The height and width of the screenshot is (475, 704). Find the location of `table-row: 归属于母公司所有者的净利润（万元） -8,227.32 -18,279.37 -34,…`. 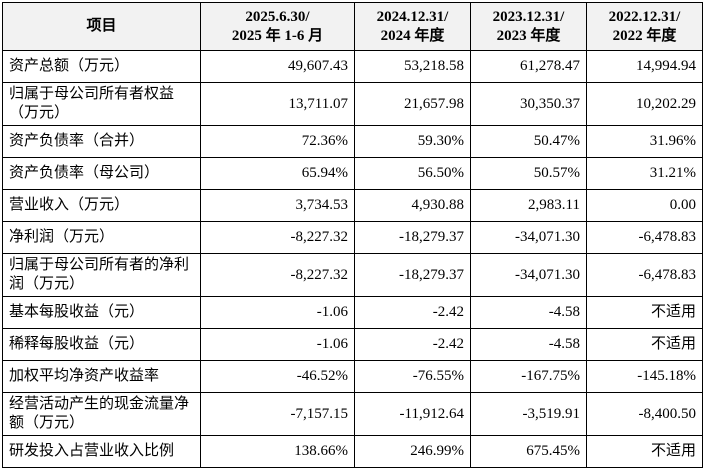

table-row: 归属于母公司所有者的净利润（万元） -8,227.32 -18,279.37 -34,… is located at coordinates (352, 275).